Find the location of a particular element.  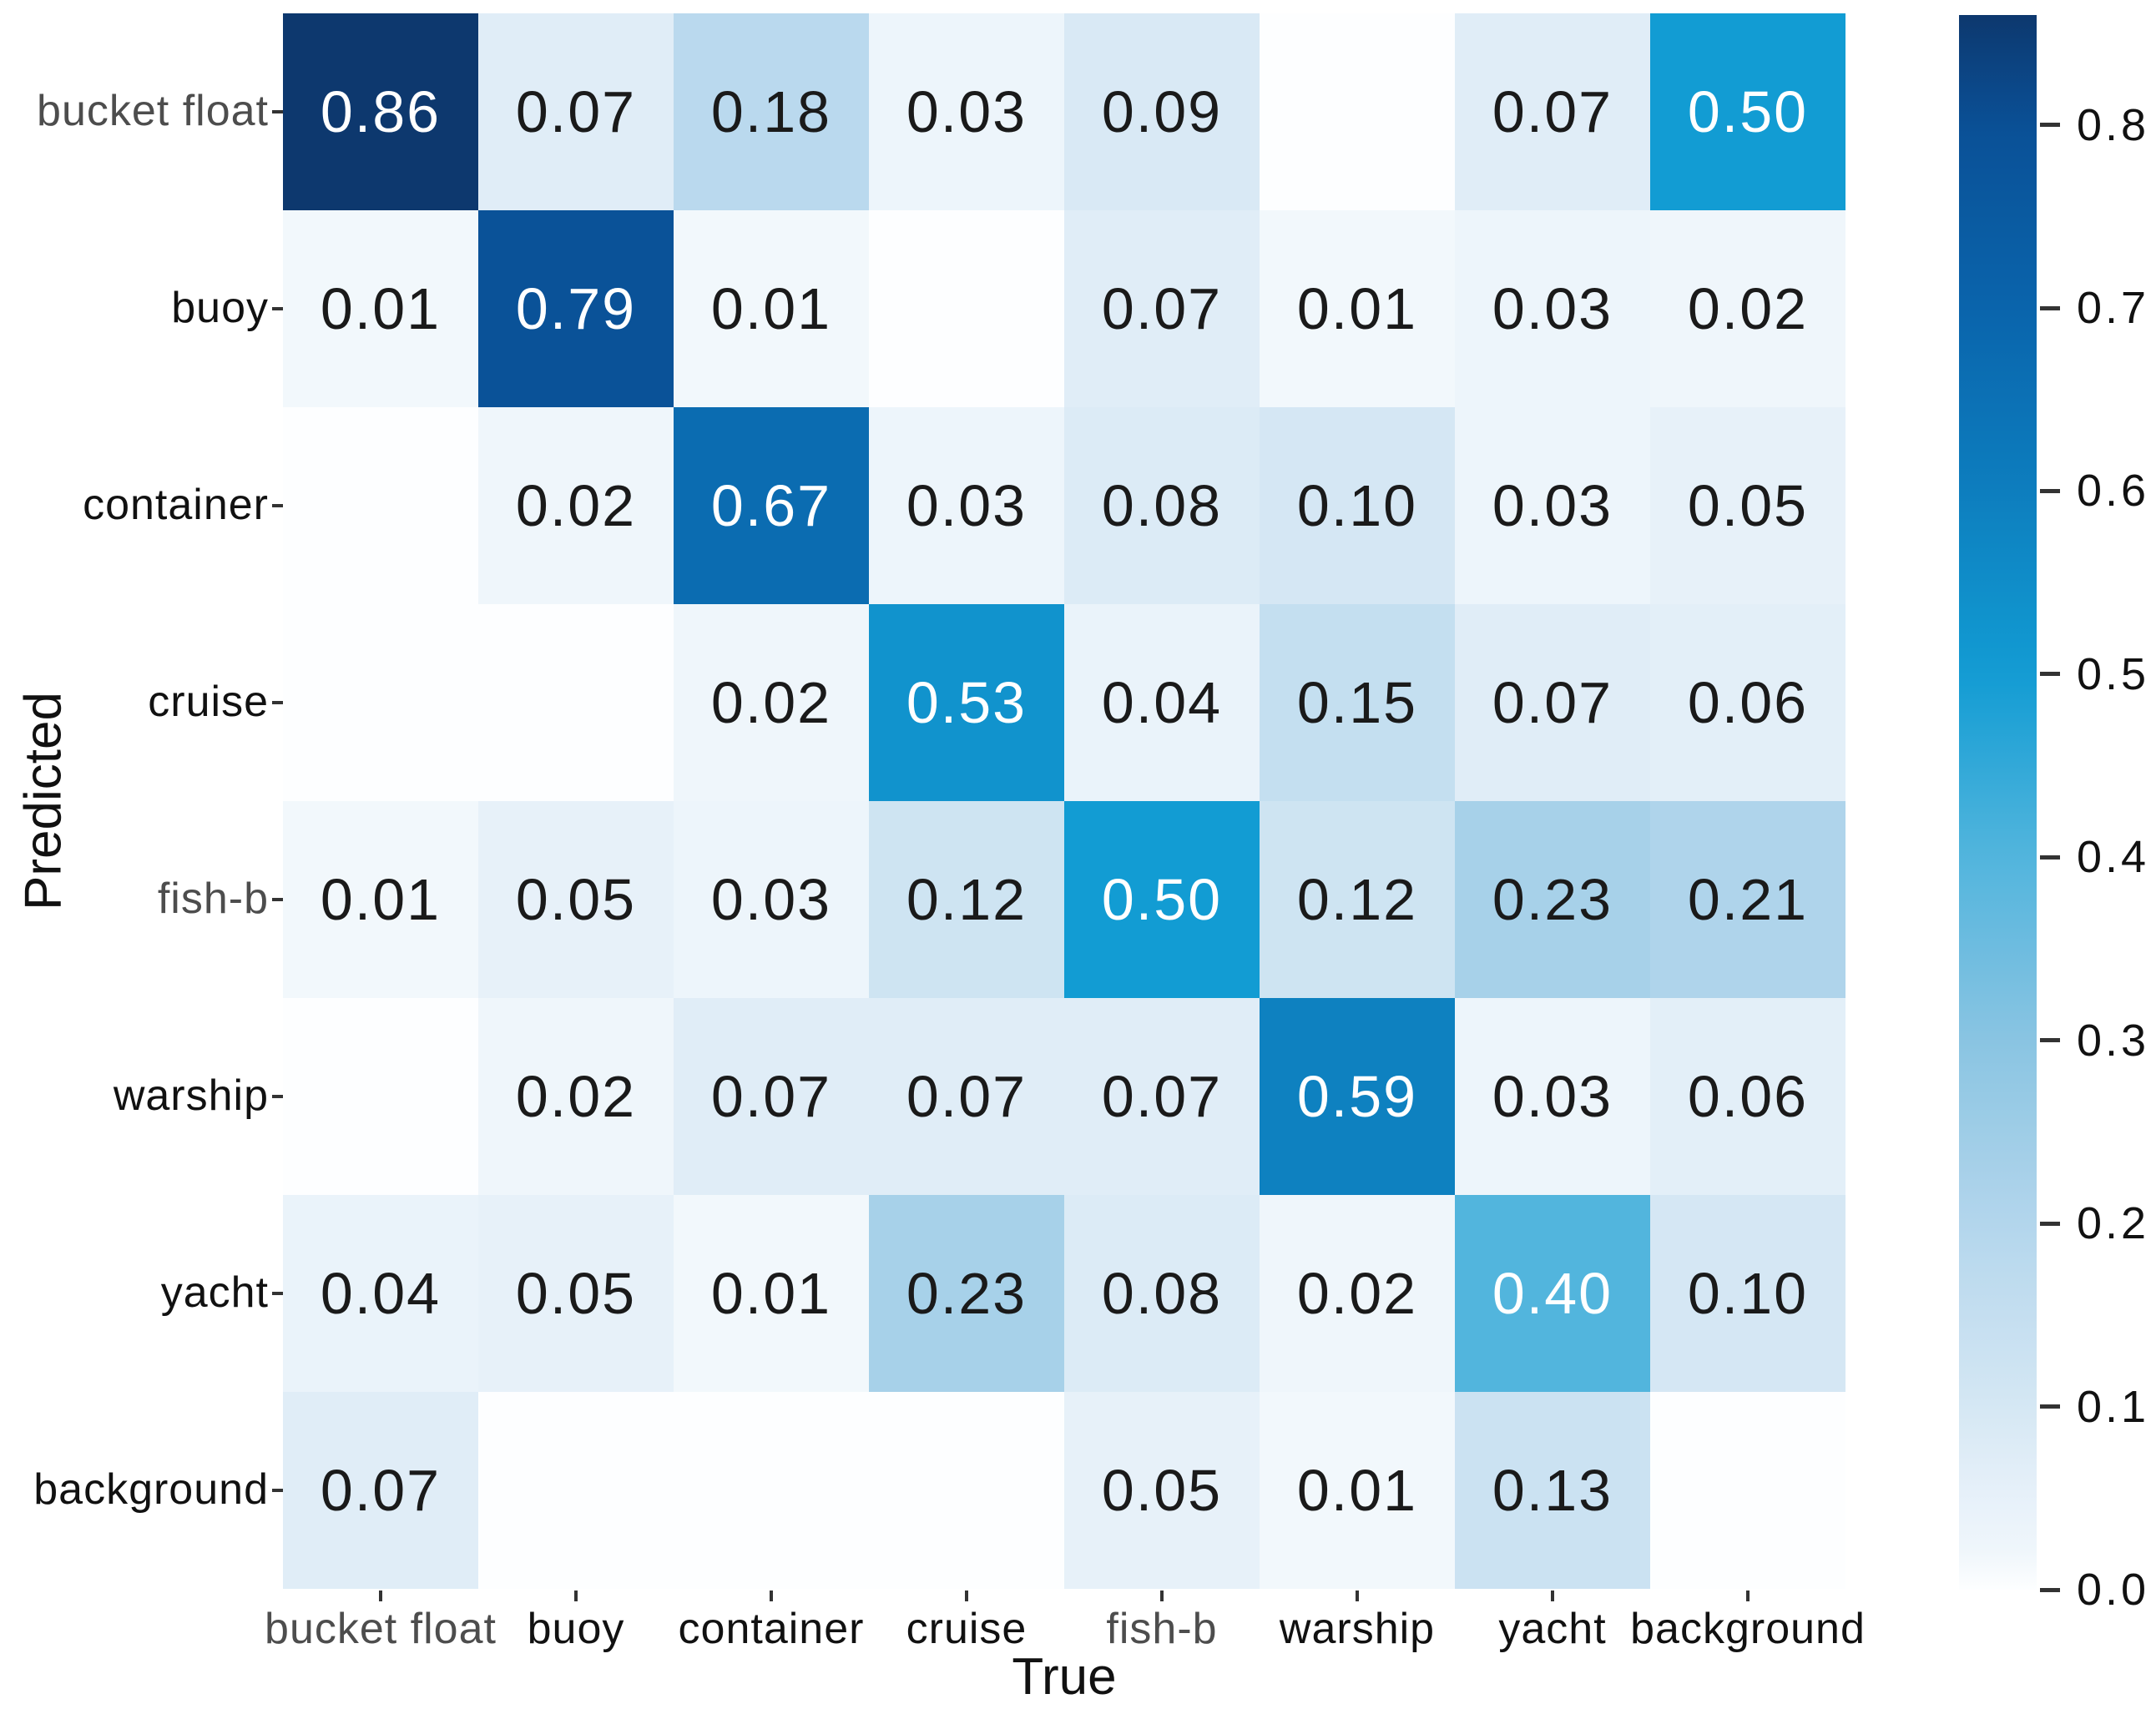

colorbar-tick-label: 0.7 is located at coordinates (2113, 308).